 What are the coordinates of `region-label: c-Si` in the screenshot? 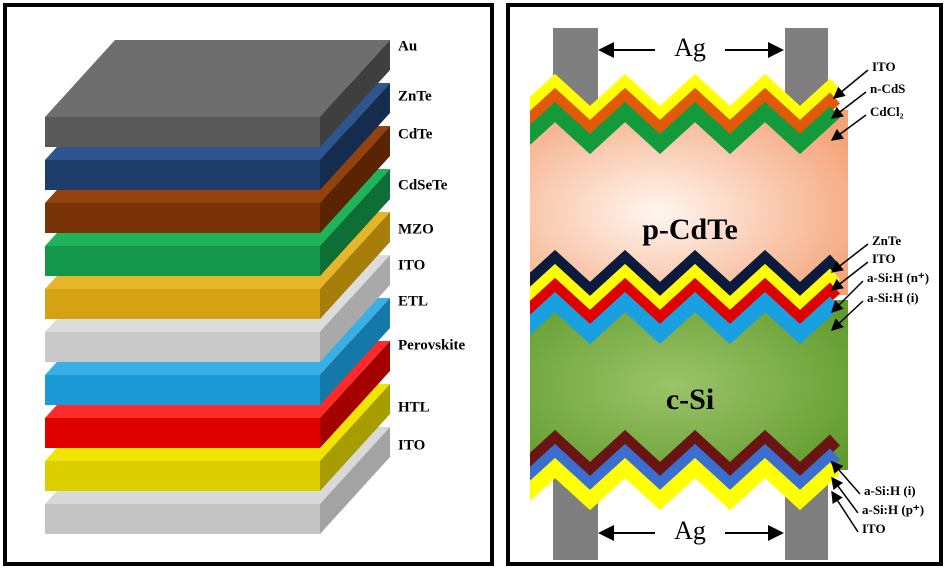 It's located at (690, 399).